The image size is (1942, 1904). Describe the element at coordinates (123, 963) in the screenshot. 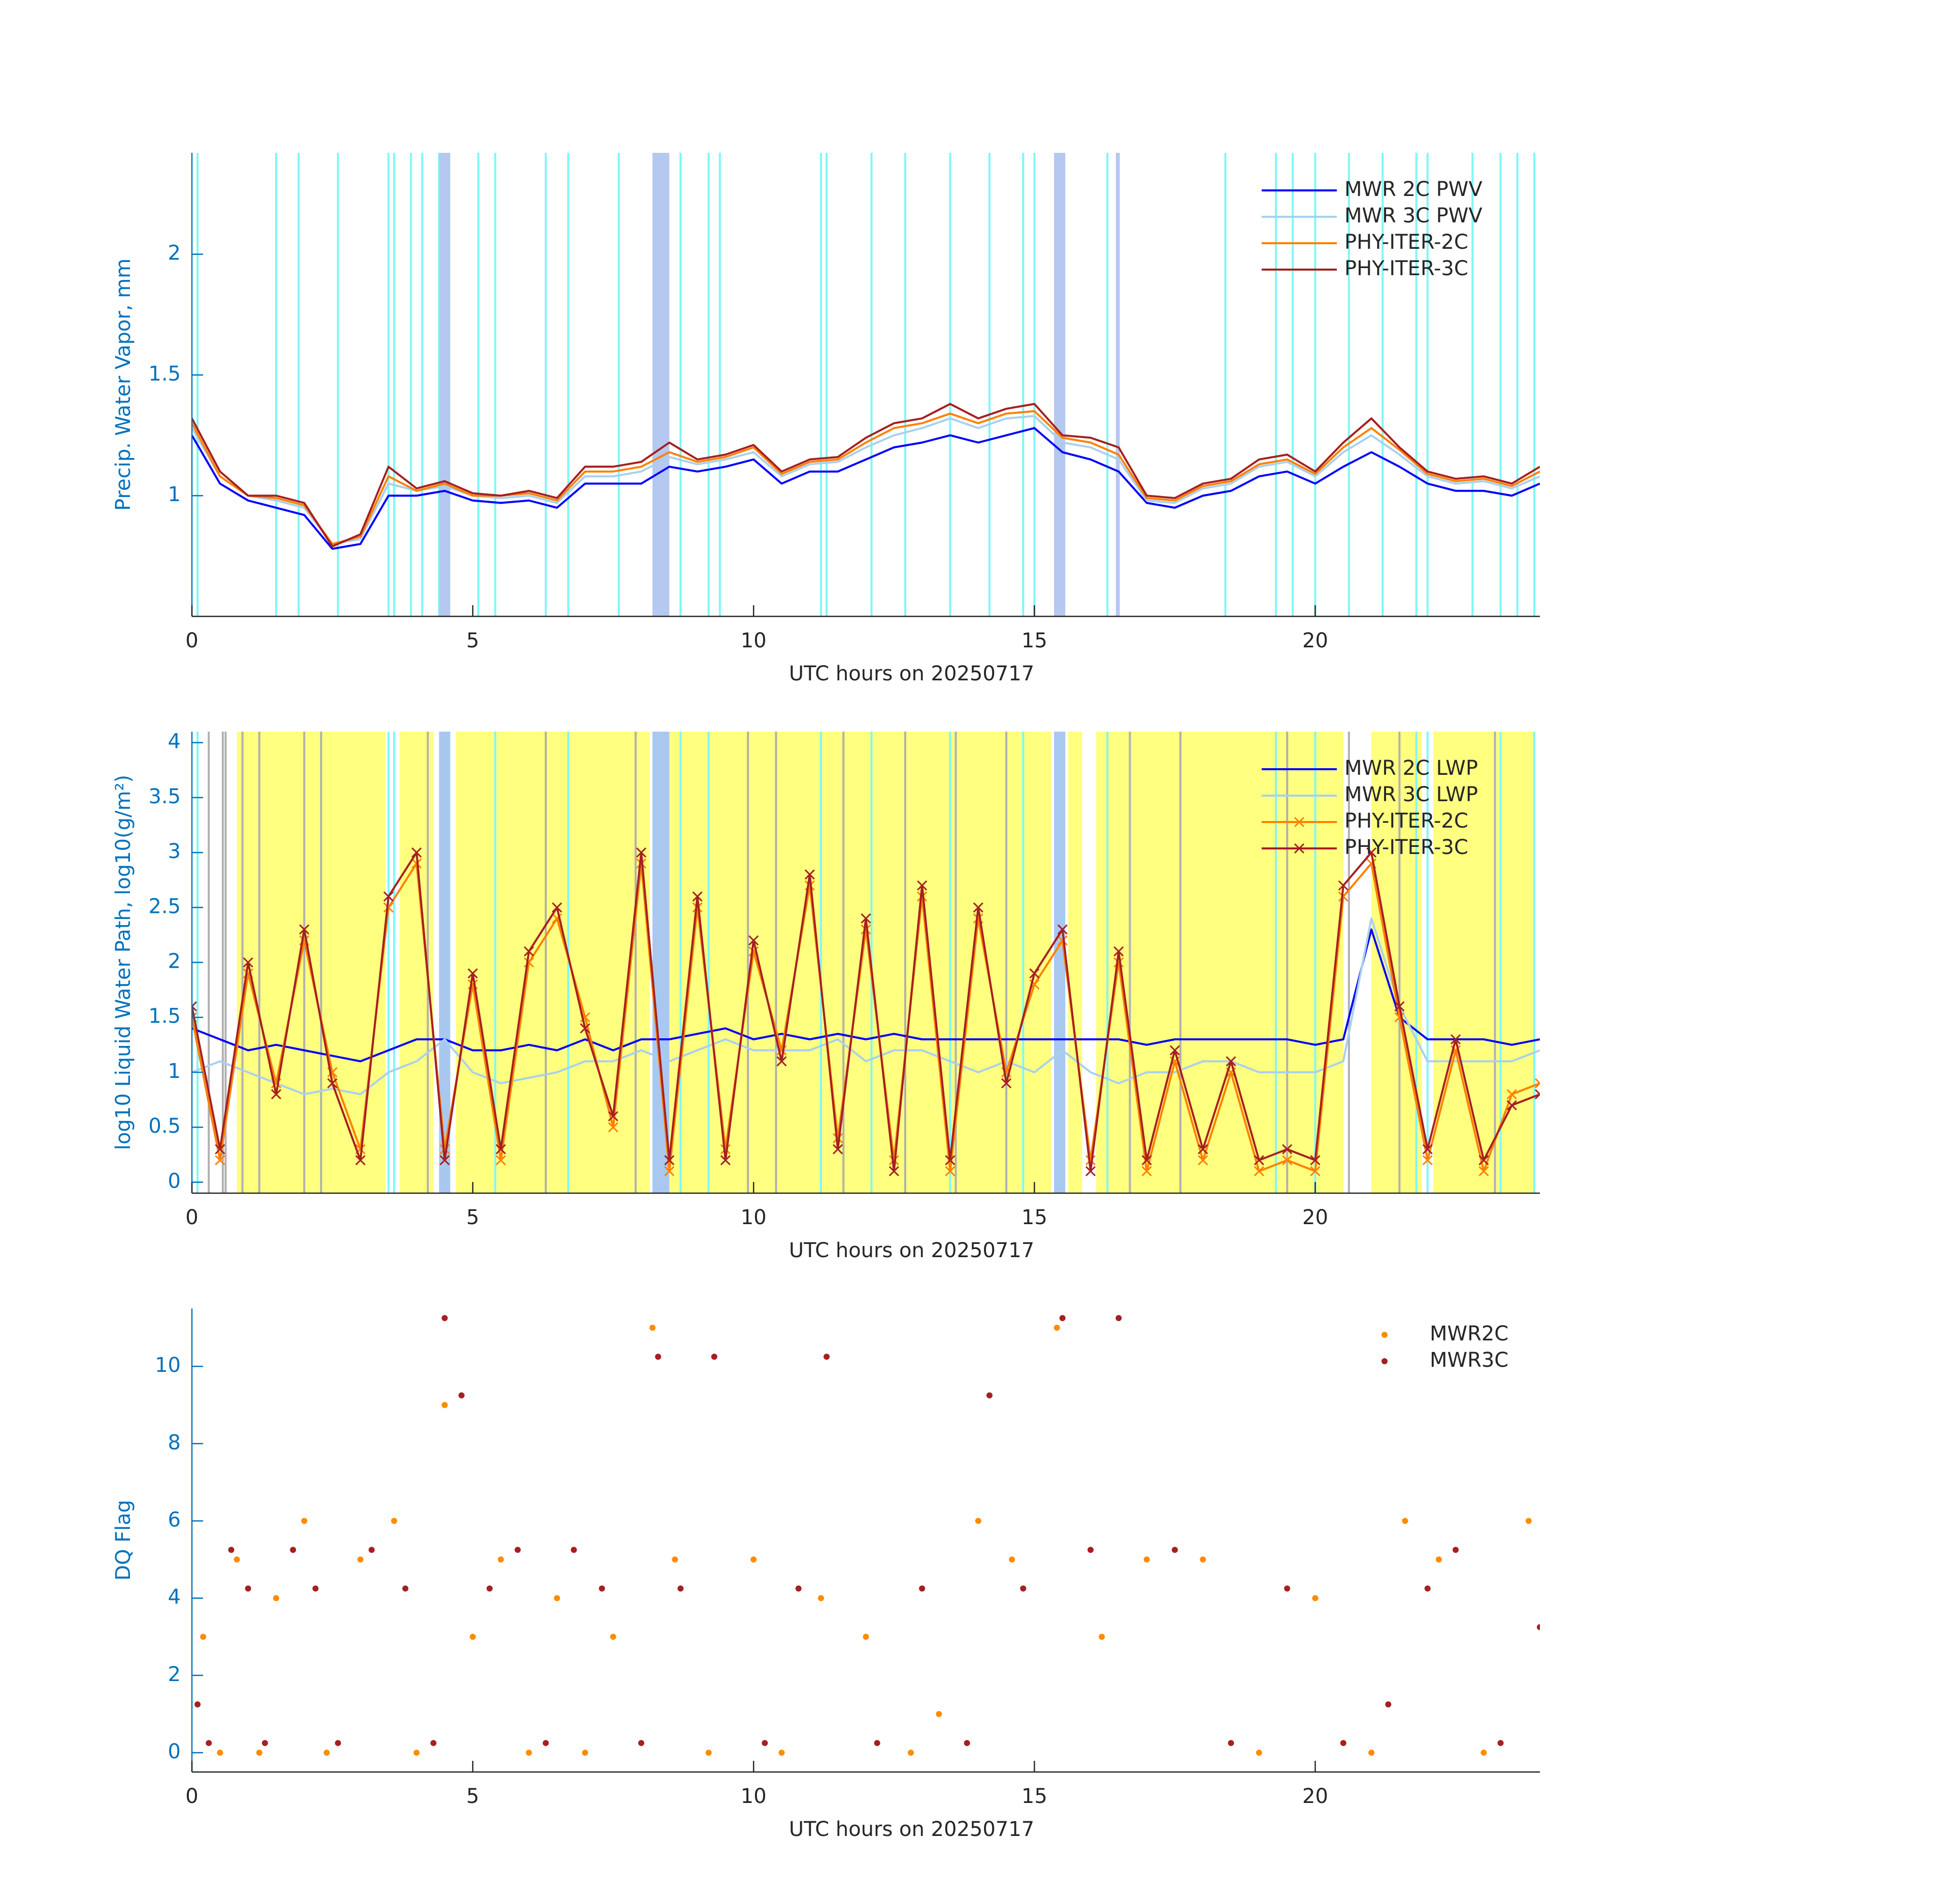

I see `y-axis-label: log10 Liquid Water Path, log10(g/m²)` at that location.